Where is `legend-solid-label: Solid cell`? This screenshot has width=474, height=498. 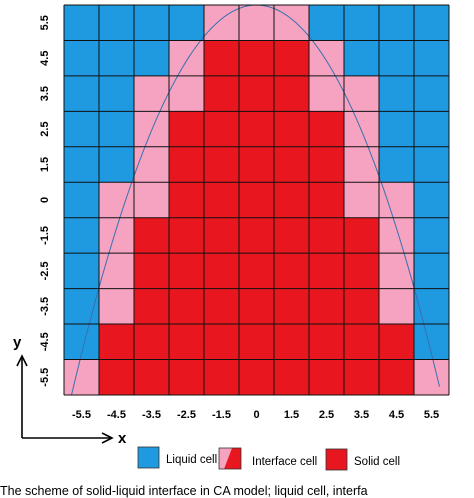
legend-solid-label: Solid cell is located at coordinates (377, 462).